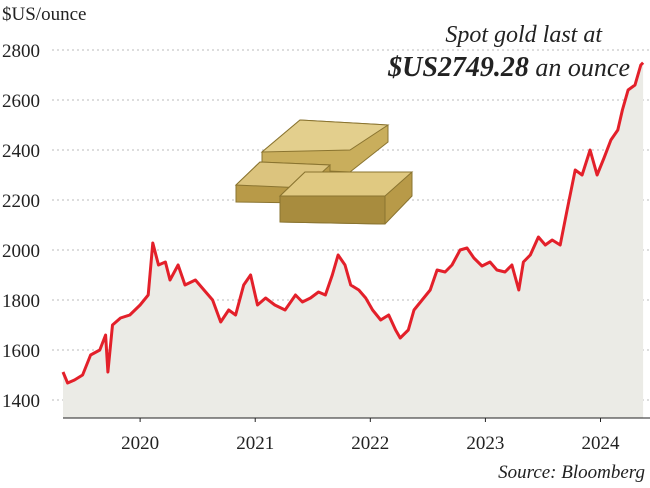  I want to click on x-tick-label: 2023, so click(485, 443).